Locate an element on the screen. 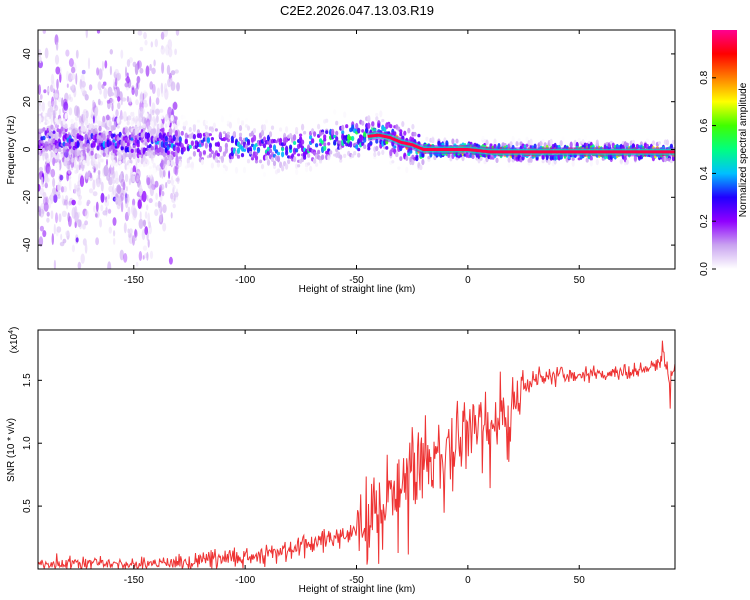  spectrogram-x-tick-label: -50 is located at coordinates (356, 280).